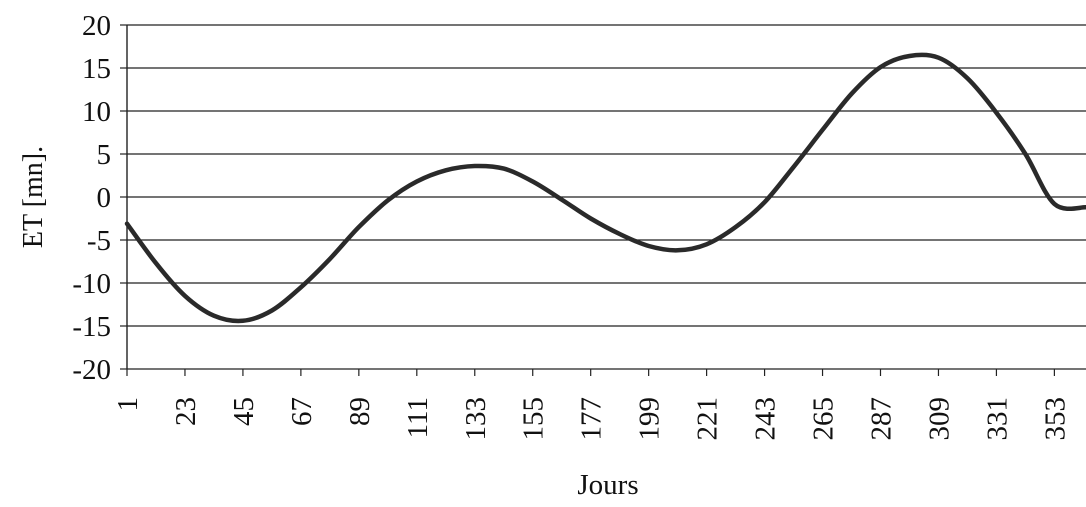 The image size is (1086, 507). I want to click on y-tick-label: -20, so click(91, 370).